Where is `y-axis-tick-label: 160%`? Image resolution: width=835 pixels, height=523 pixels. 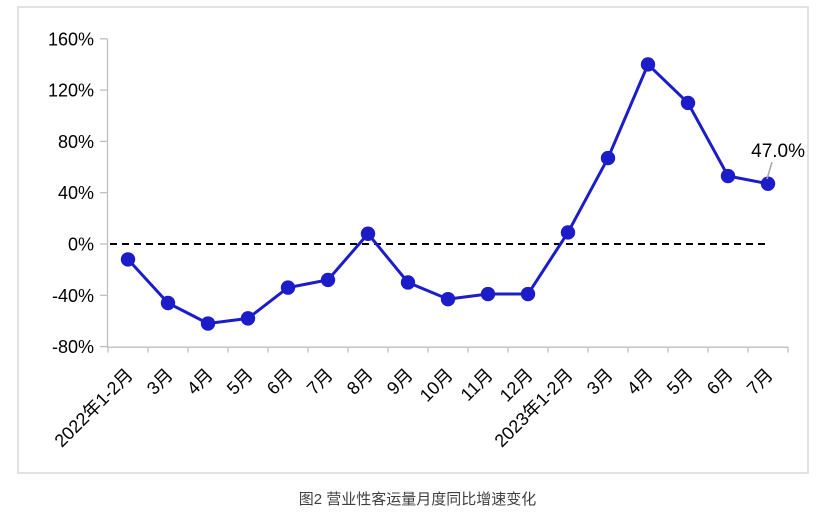 y-axis-tick-label: 160% is located at coordinates (71, 39).